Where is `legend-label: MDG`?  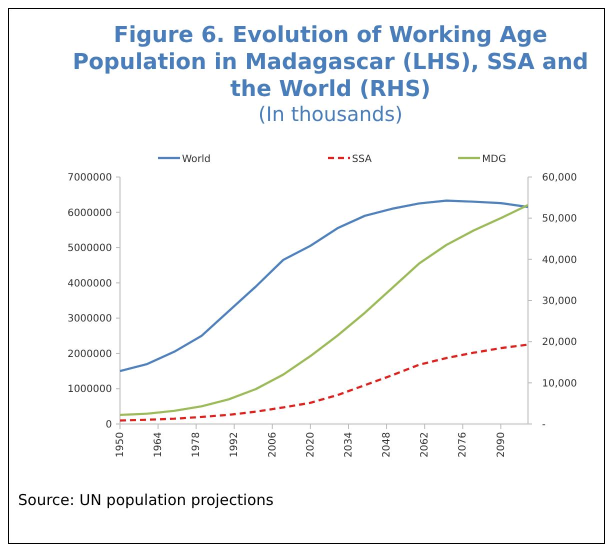 legend-label: MDG is located at coordinates (494, 159).